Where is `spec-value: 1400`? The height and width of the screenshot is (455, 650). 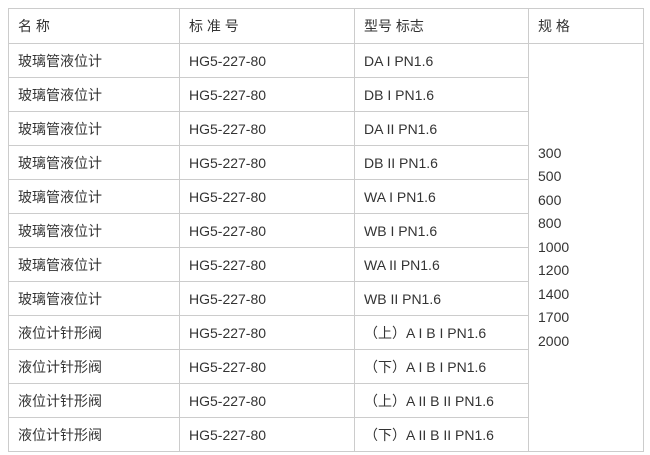
spec-value: 1400 is located at coordinates (554, 293).